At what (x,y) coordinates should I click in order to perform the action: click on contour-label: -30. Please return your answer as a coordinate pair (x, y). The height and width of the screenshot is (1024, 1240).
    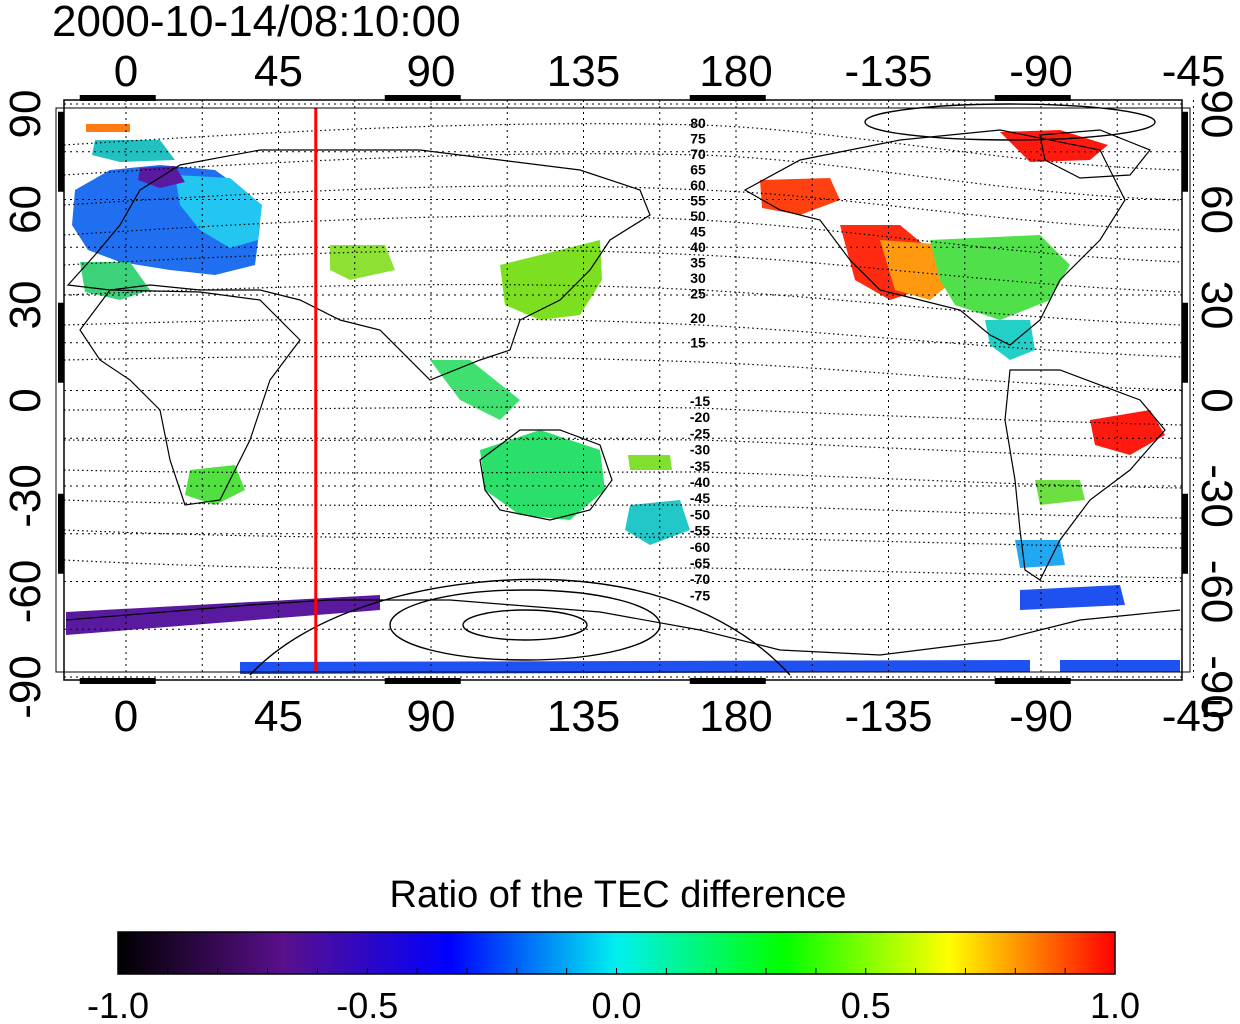
    Looking at the image, I should click on (700, 450).